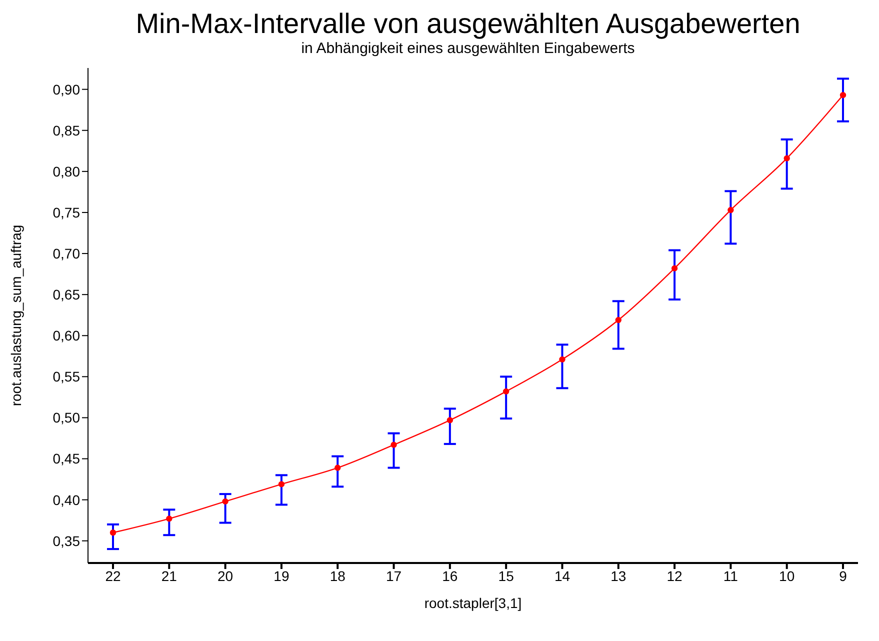 Image resolution: width=879 pixels, height=641 pixels. What do you see at coordinates (66, 500) in the screenshot?
I see `y-tick-label: 0,40` at bounding box center [66, 500].